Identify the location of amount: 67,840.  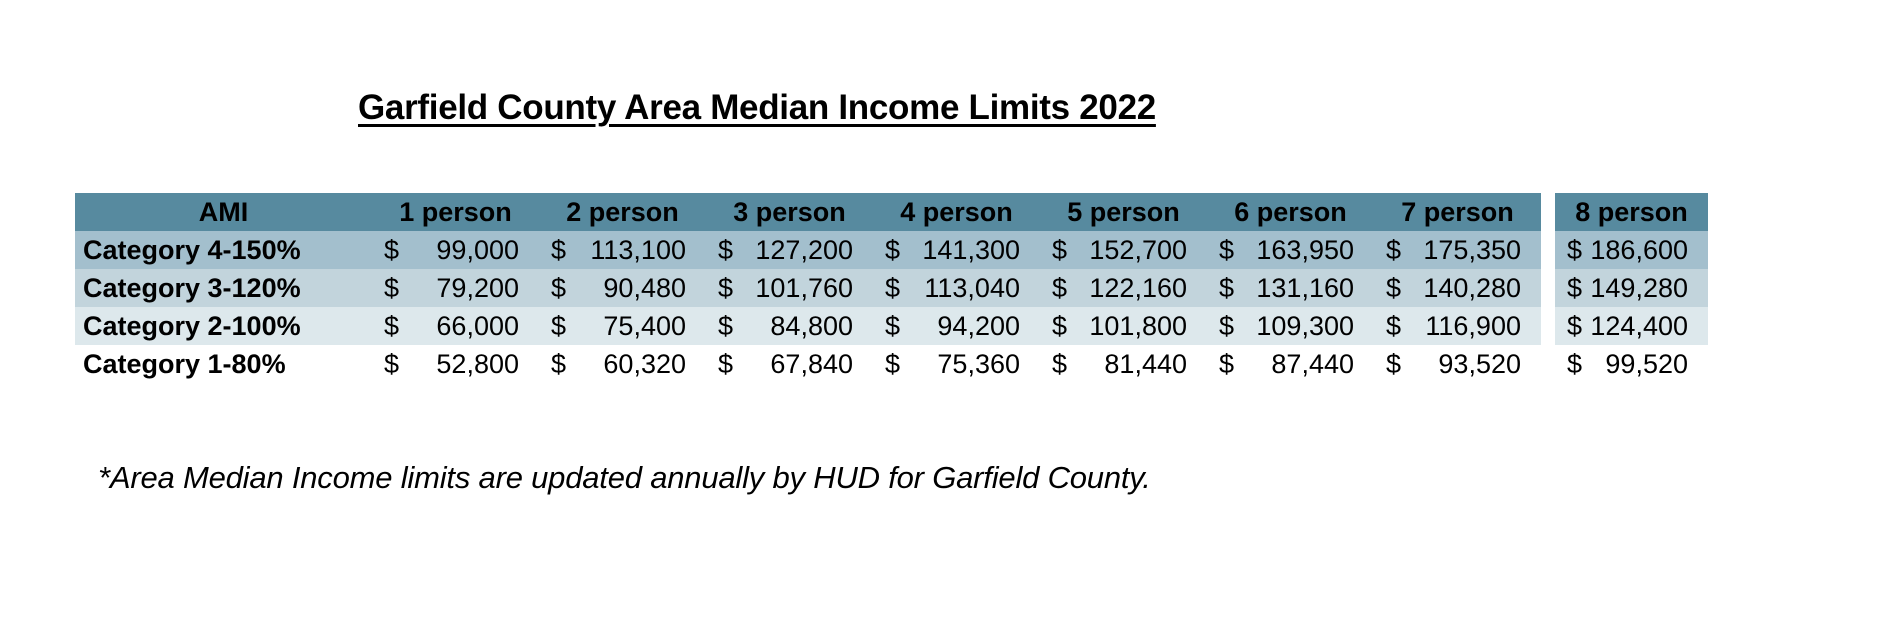
(811, 363).